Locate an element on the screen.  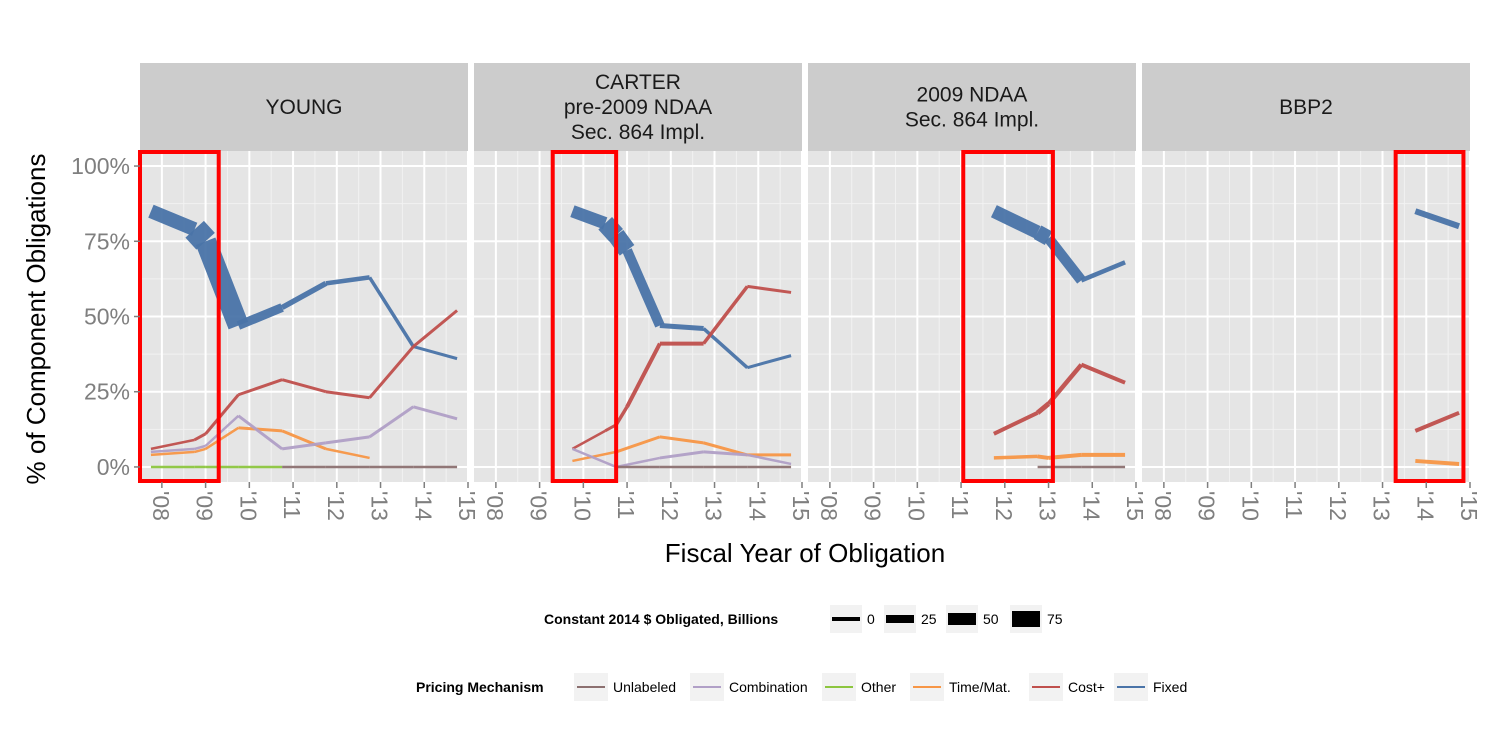
panel-title-line: pre-2009 NDAA is located at coordinates (638, 107).